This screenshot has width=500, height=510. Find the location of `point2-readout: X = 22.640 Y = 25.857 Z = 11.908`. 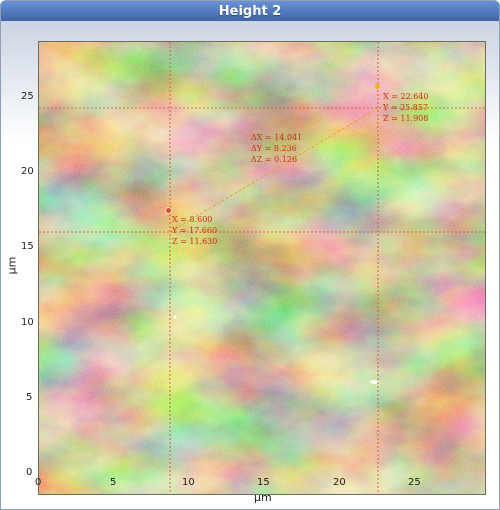

point2-readout: X = 22.640 Y = 25.857 Z = 11.908 is located at coordinates (405, 107).